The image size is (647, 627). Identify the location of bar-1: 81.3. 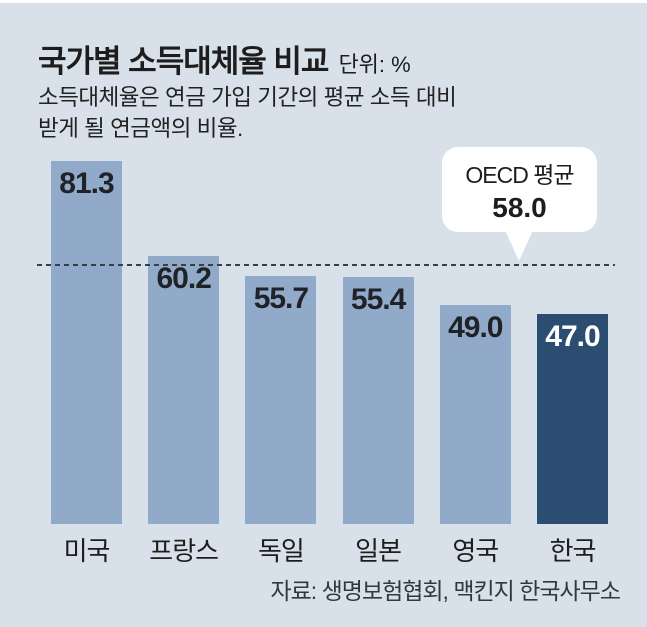
(86, 342).